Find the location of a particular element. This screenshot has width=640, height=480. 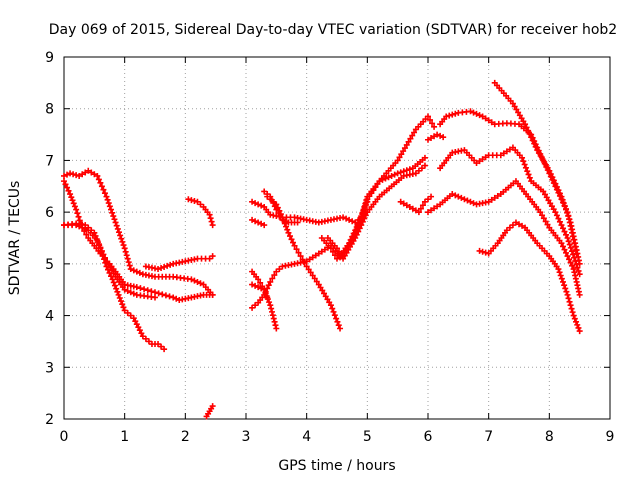

y-tick-label: 2 is located at coordinates (49, 420).